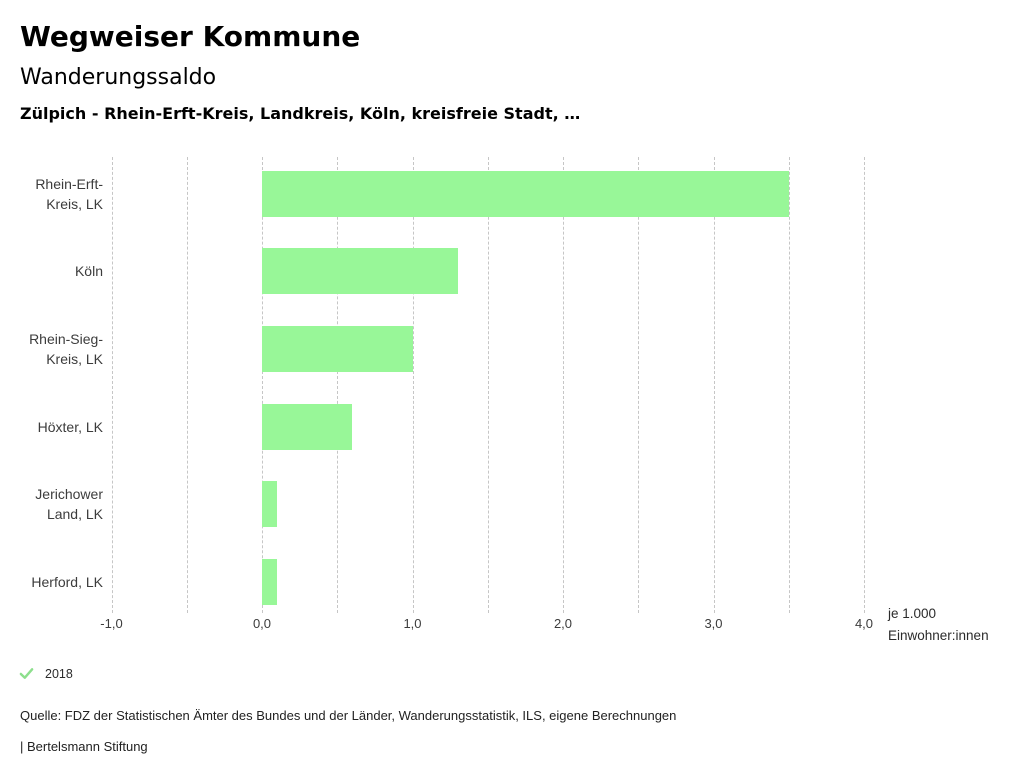 This screenshot has height=780, width=1024. I want to click on chart-row: Rhein-Sieg-Kreis, LK, so click(512, 349).